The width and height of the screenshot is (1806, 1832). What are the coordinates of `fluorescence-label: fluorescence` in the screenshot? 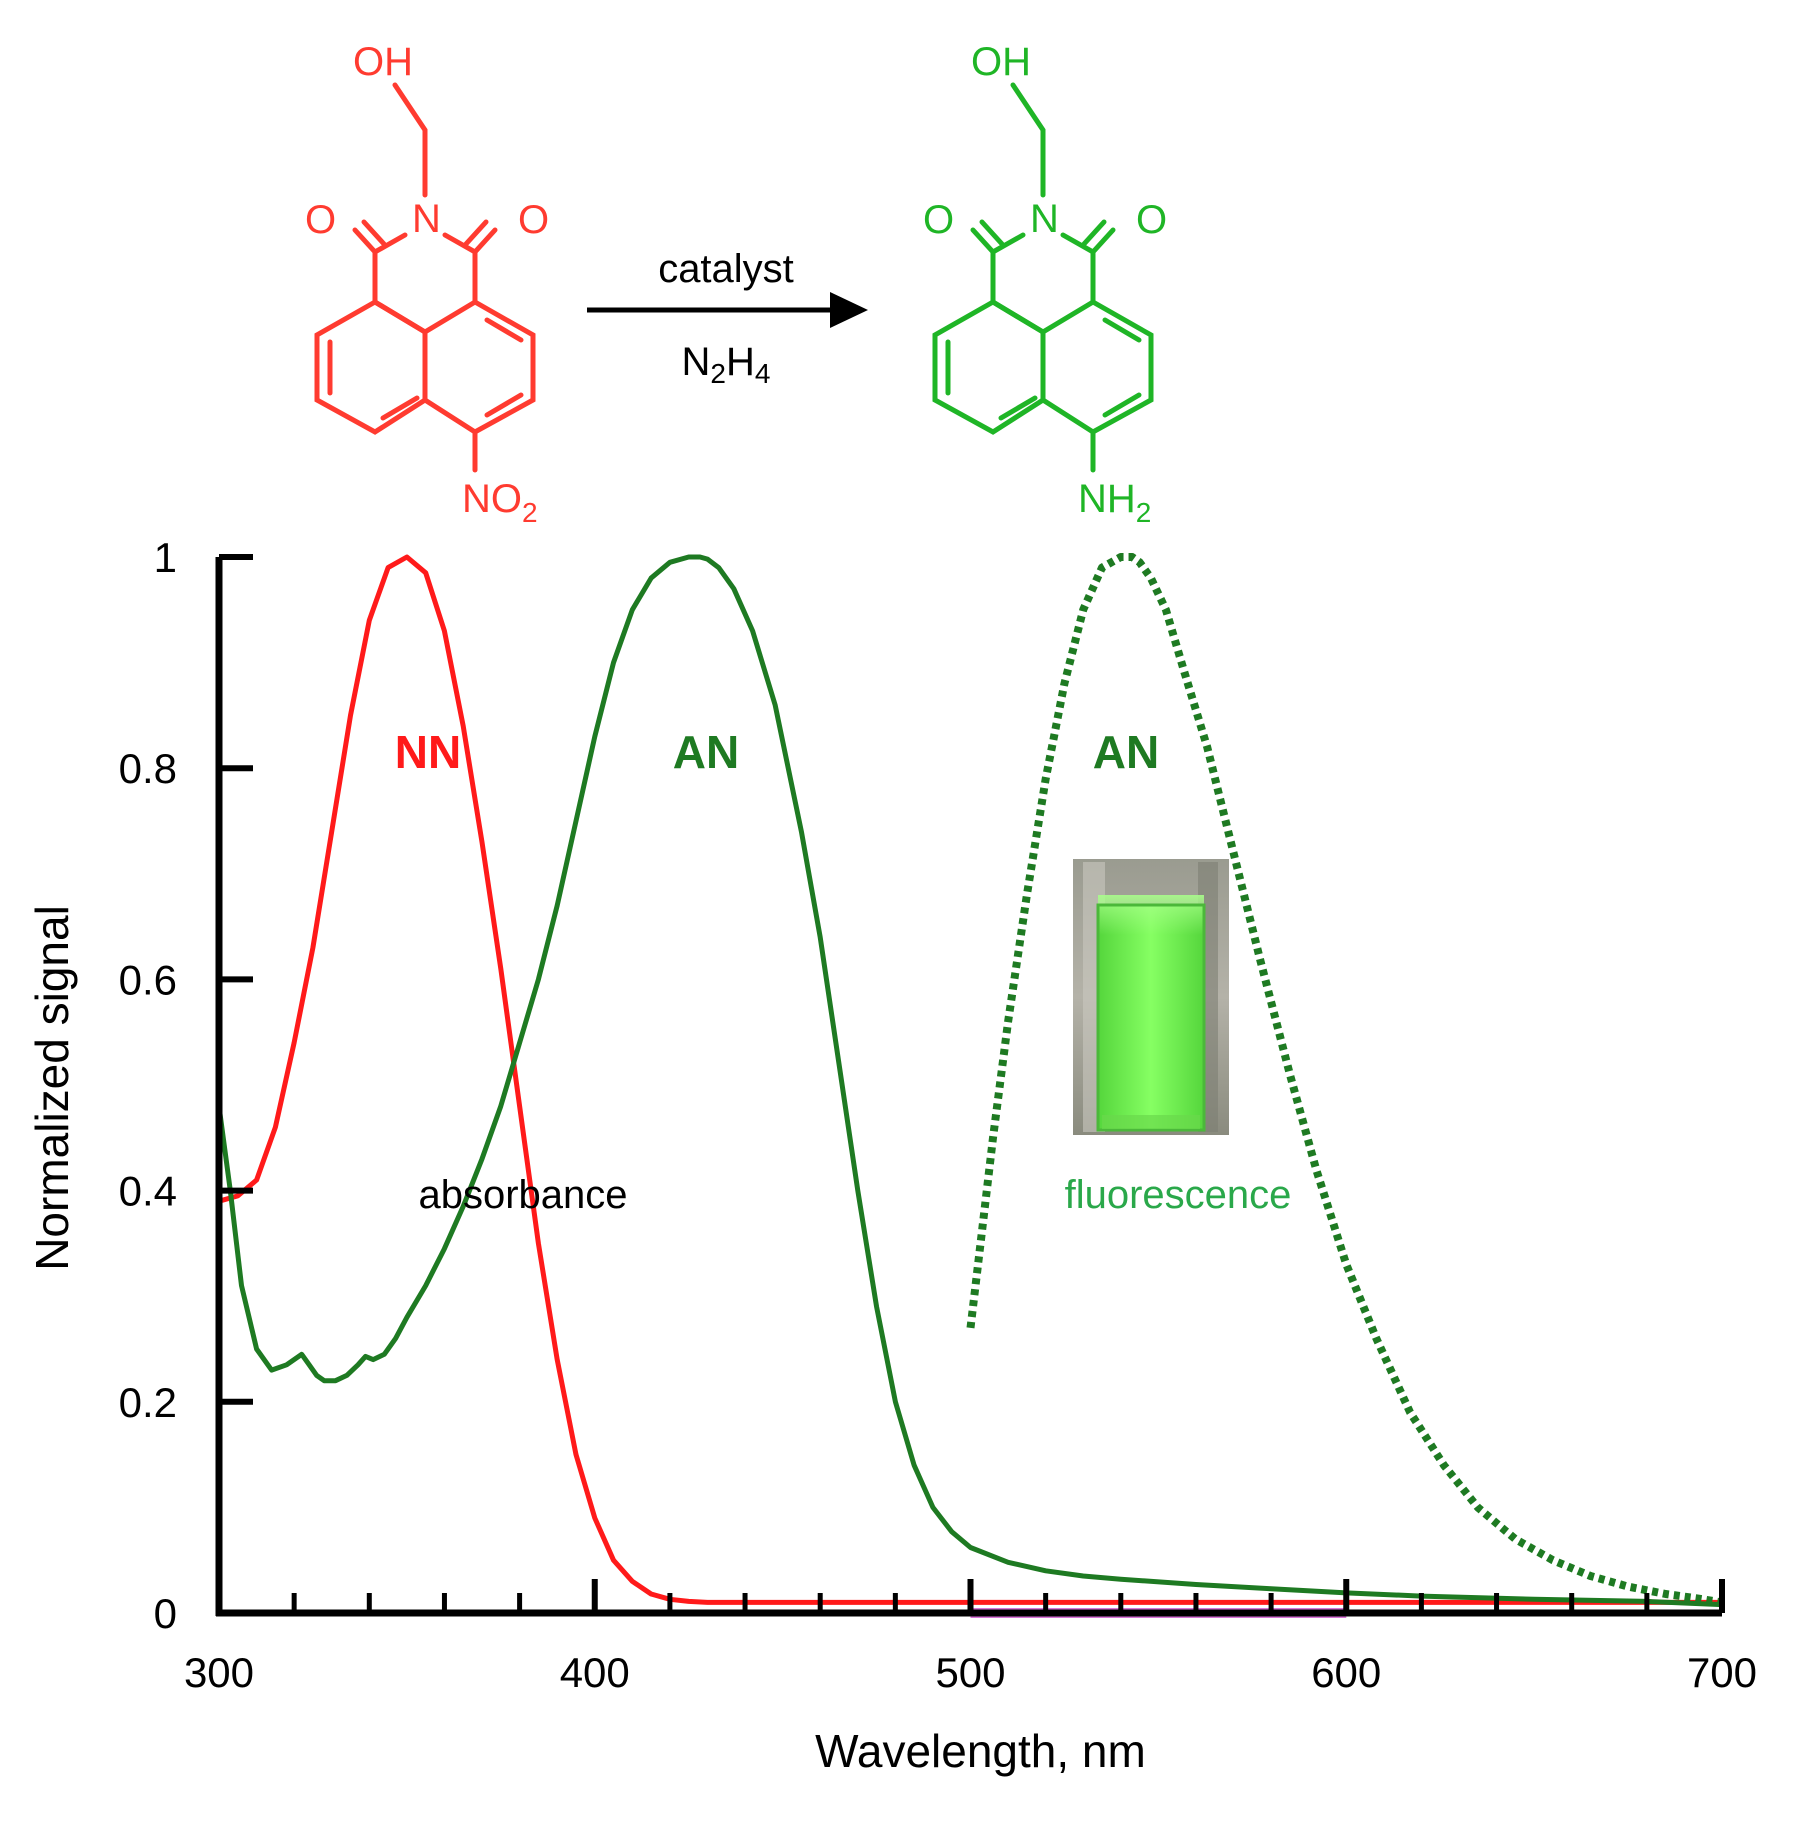 It's located at (1178, 1195).